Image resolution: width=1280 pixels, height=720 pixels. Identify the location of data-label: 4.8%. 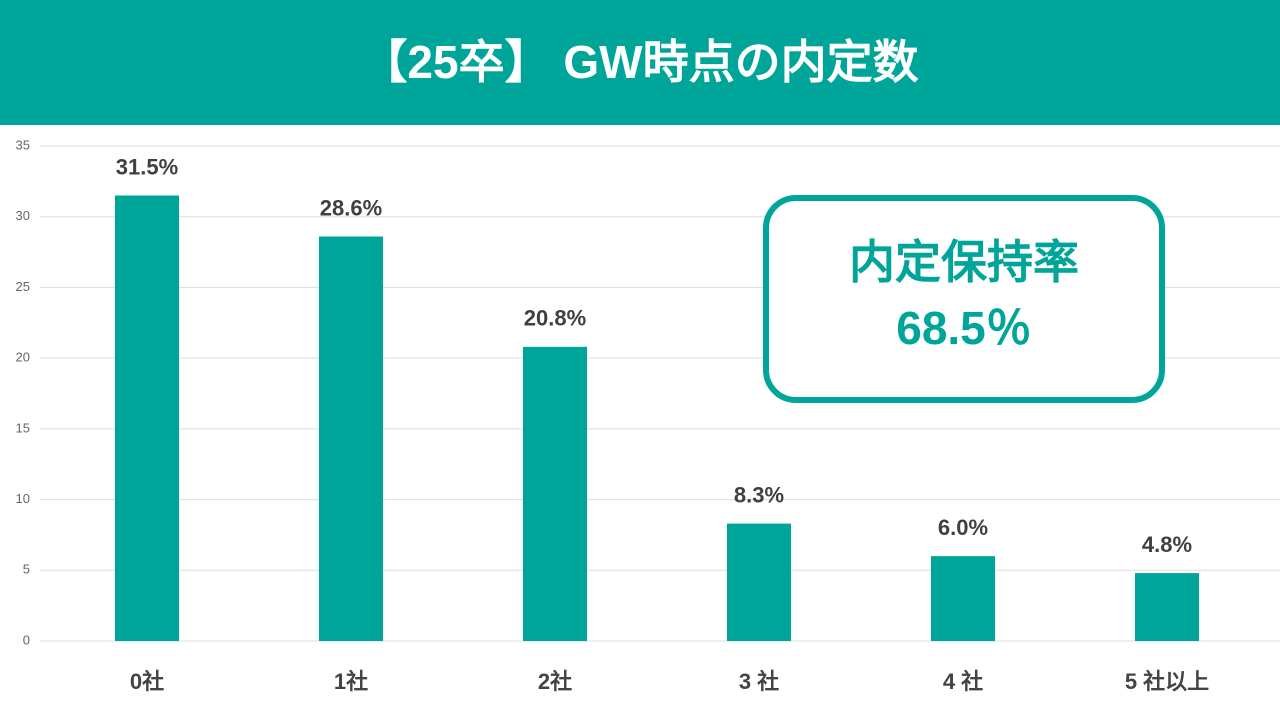
(1167, 544).